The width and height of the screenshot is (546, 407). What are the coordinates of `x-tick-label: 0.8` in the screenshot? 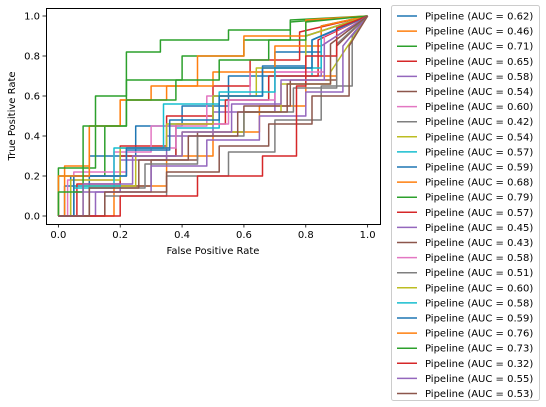 It's located at (306, 235).